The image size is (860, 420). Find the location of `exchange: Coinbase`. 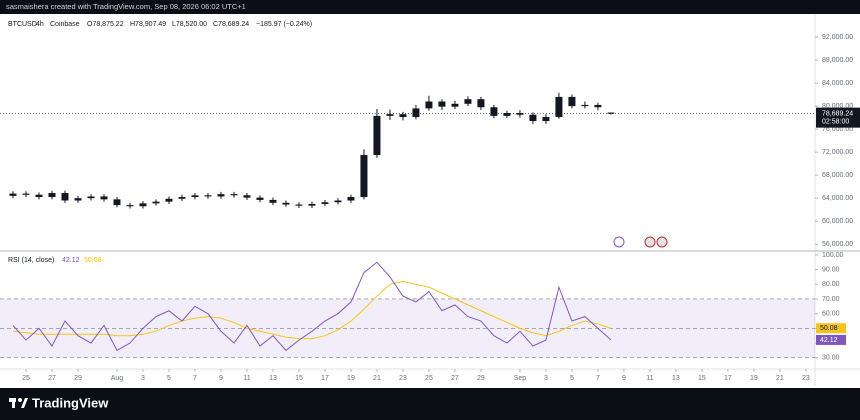

exchange: Coinbase is located at coordinates (65, 24).